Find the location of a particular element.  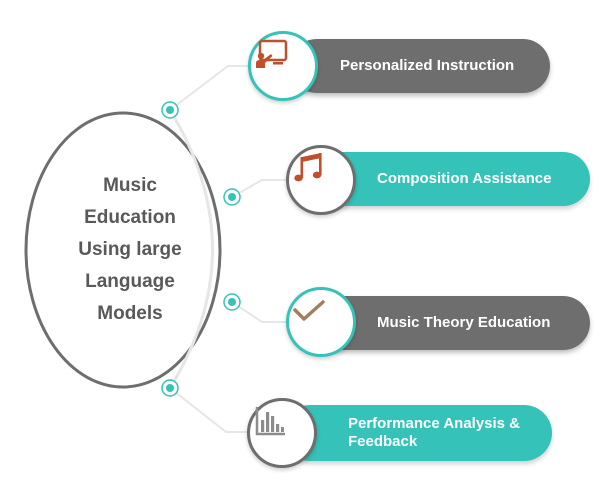

center-title-line: Education is located at coordinates (130, 217).